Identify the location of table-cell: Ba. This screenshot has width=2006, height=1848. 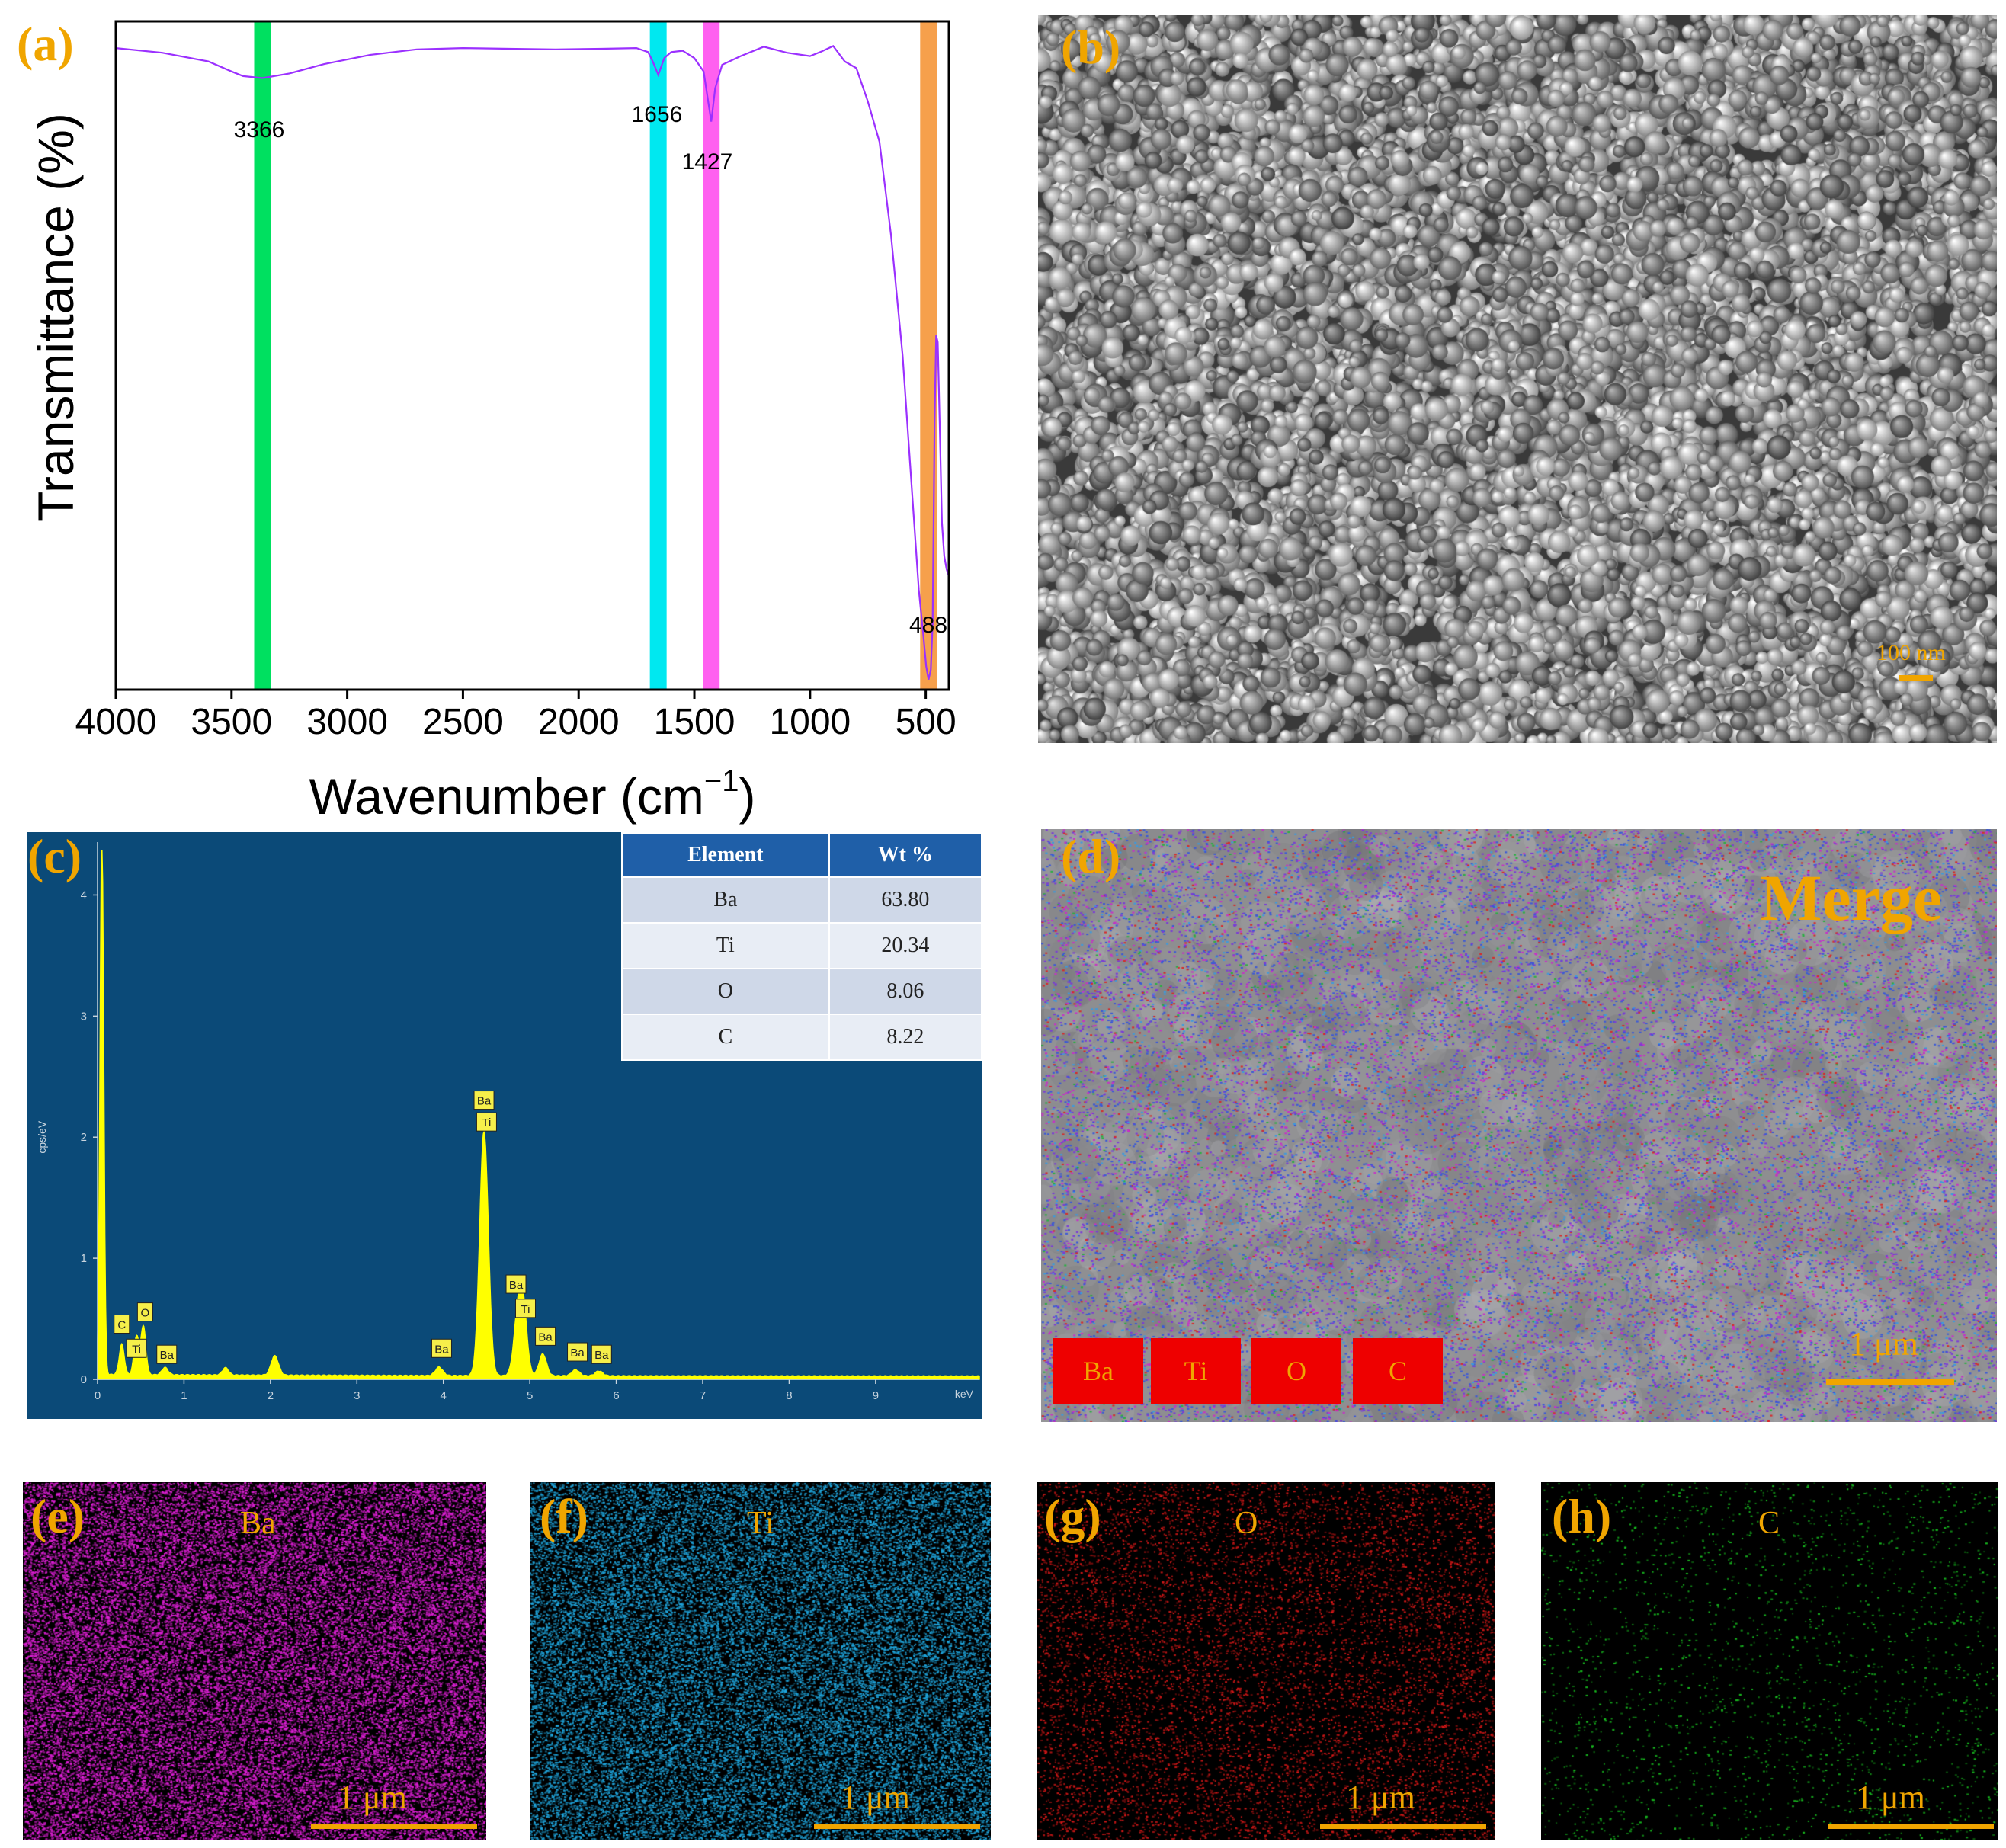
(725, 900).